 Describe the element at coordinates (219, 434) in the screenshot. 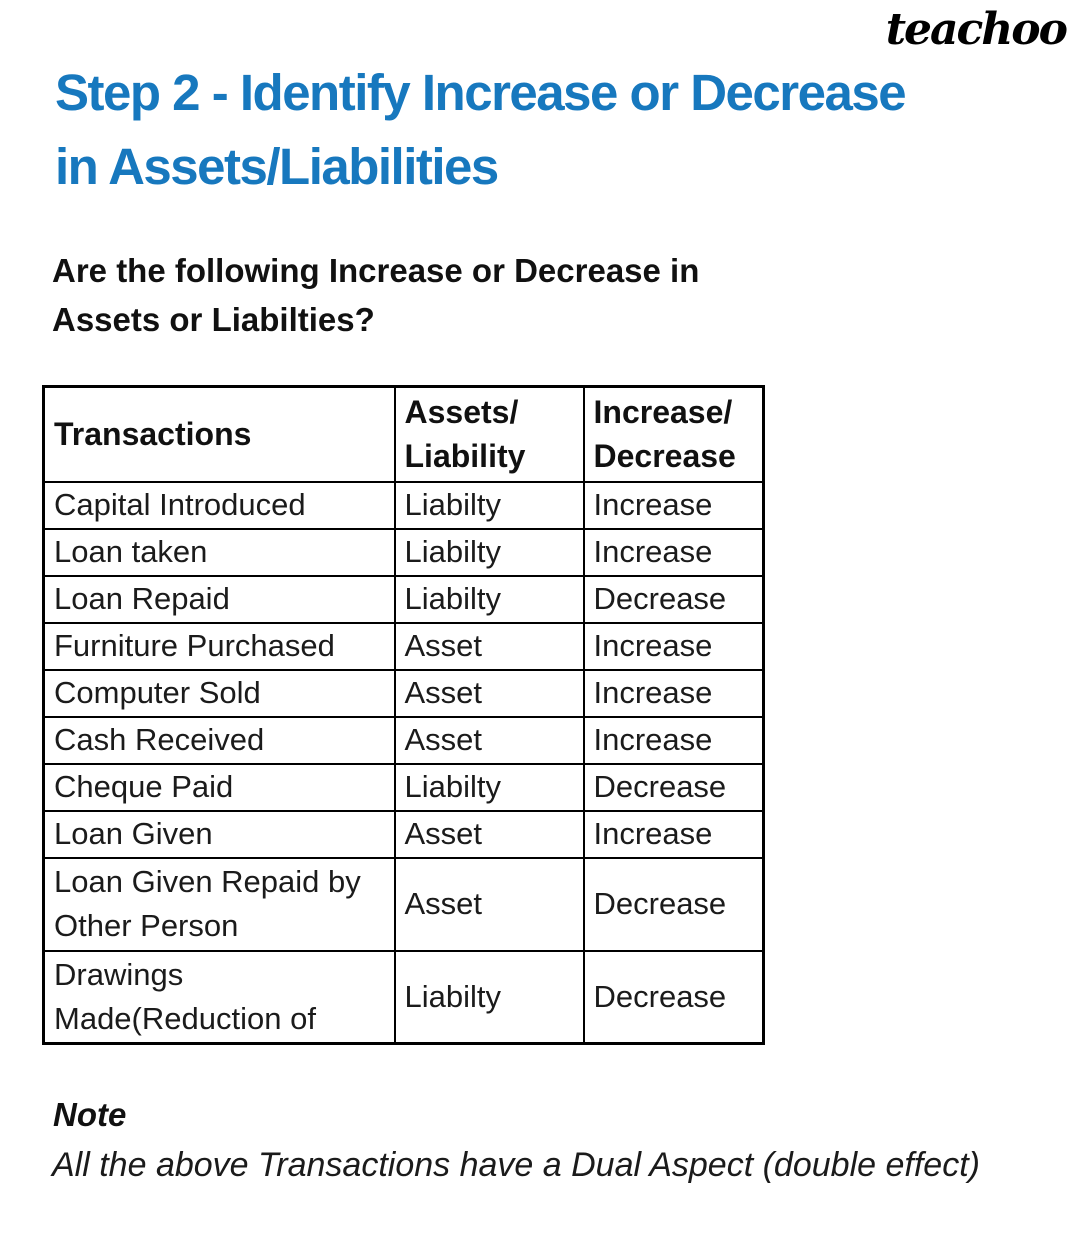

I see `header-transactions: Transactions` at that location.